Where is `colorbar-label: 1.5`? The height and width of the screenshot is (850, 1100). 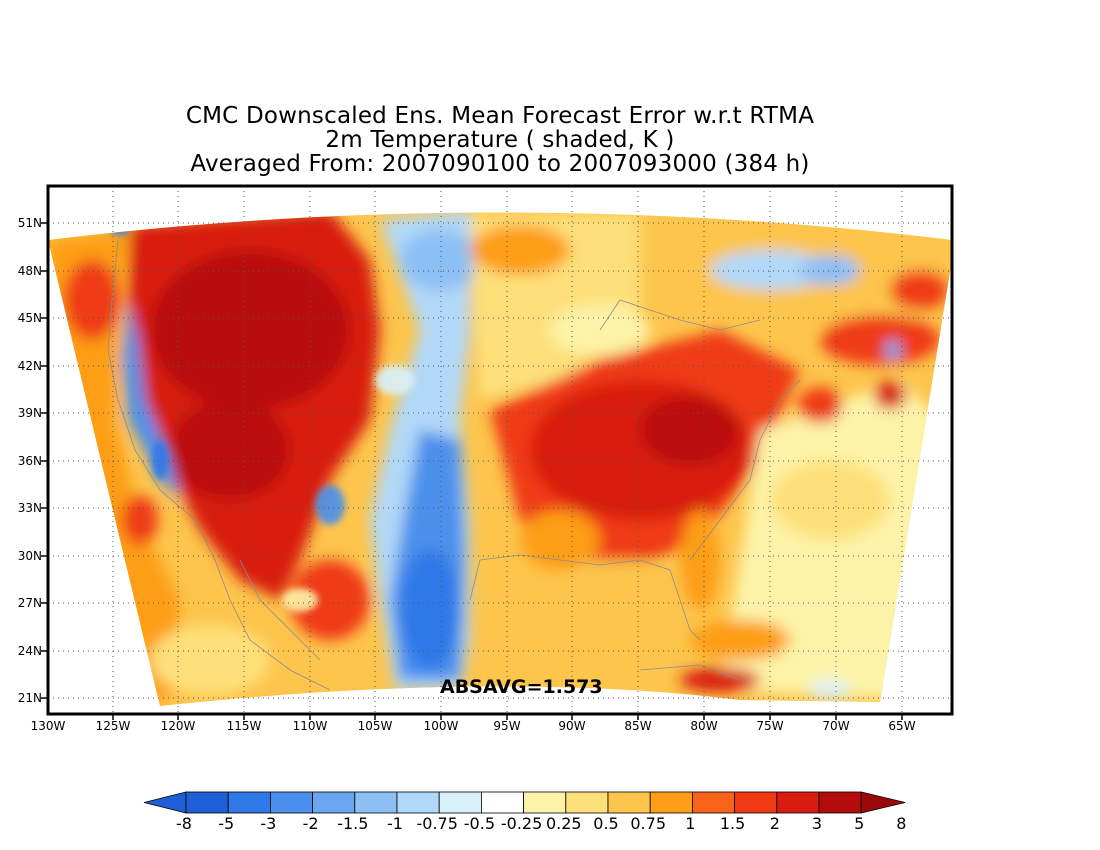
colorbar-label: 1.5 is located at coordinates (732, 823).